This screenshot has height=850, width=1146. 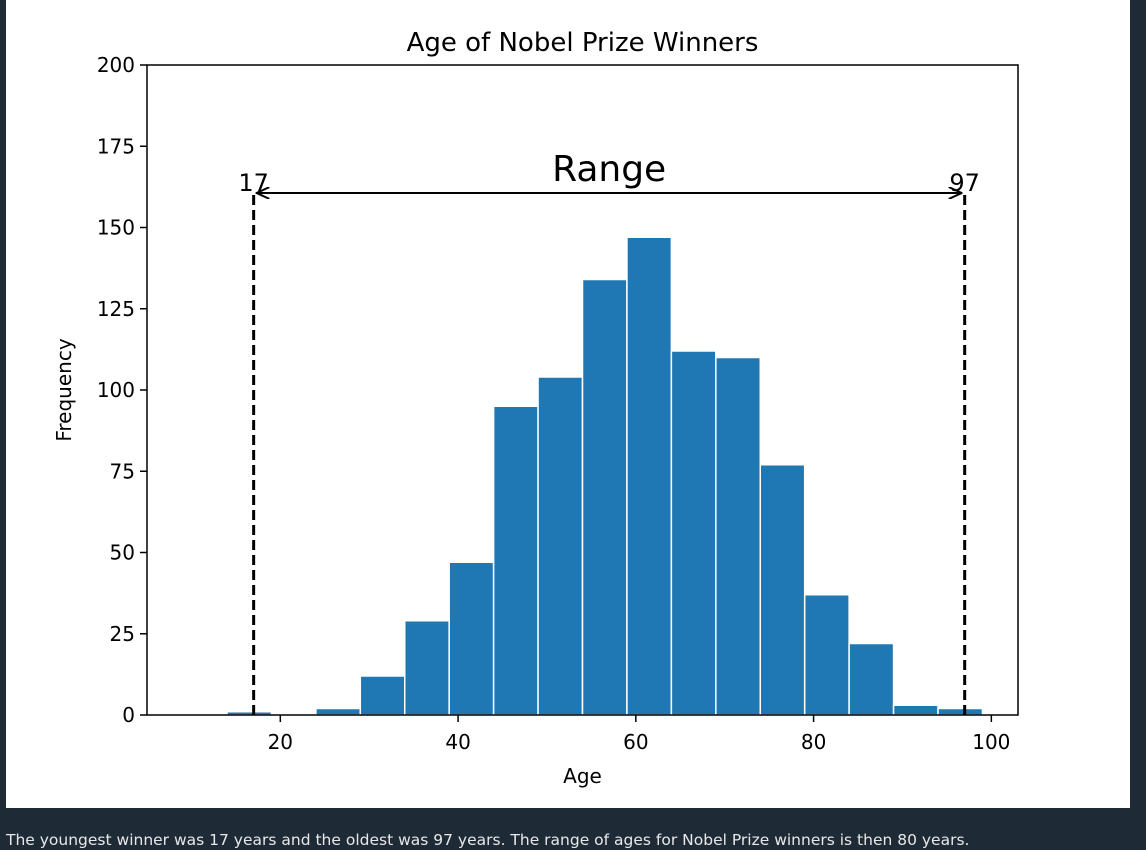 What do you see at coordinates (128, 715) in the screenshot?
I see `y-tick-label: 0` at bounding box center [128, 715].